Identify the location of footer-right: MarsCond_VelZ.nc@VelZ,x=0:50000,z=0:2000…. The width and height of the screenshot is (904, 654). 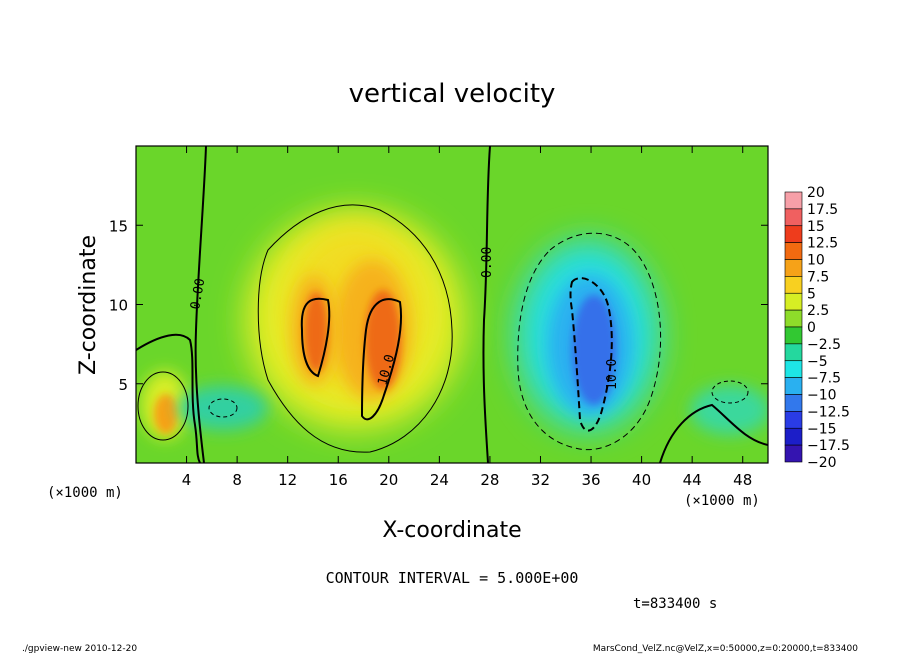
(725, 649).